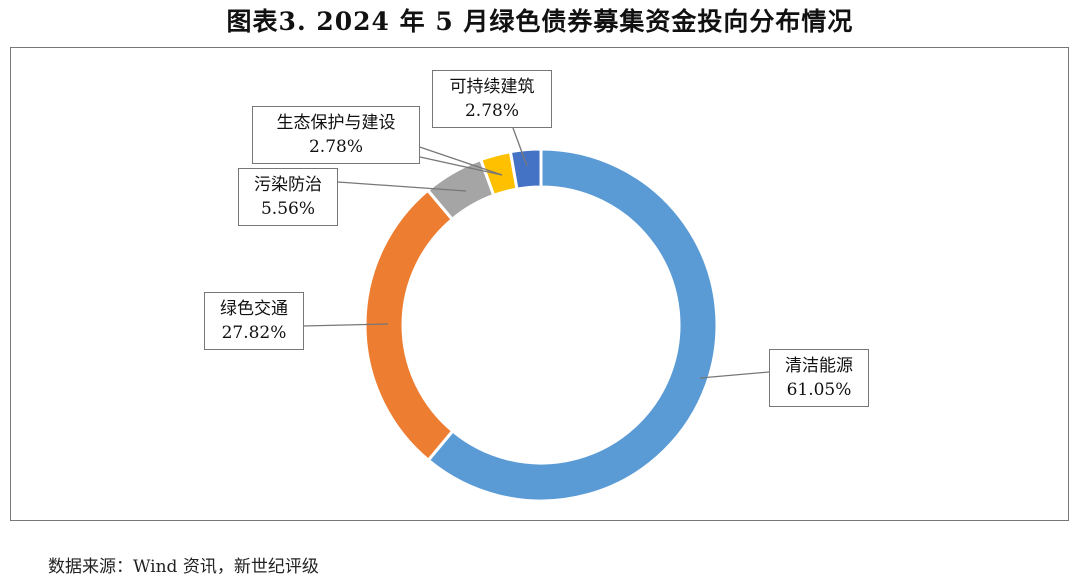 This screenshot has width=1080, height=577. Describe the element at coordinates (819, 378) in the screenshot. I see `label-clean-energy: 清洁能源 61.05%` at that location.